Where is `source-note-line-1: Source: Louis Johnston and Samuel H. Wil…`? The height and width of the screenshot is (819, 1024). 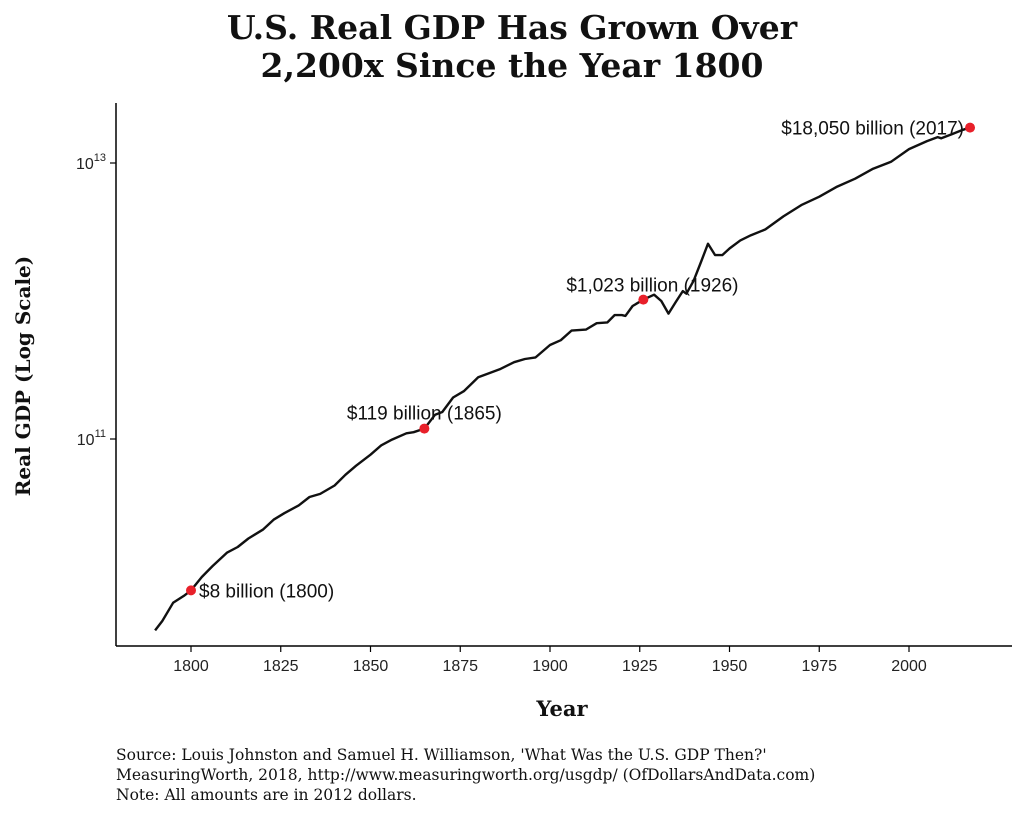
source-note-line-1: Source: Louis Johnston and Samuel H. Wil… is located at coordinates (441, 755).